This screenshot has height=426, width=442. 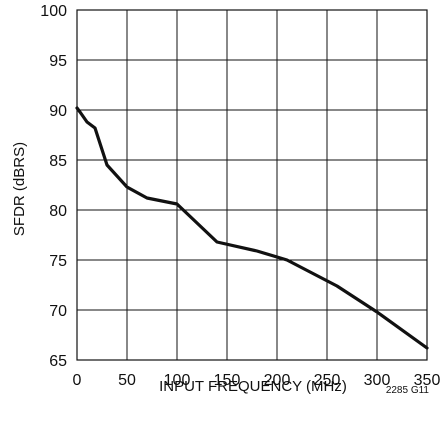 What do you see at coordinates (227, 380) in the screenshot?
I see `x-tick-label-150: 150` at bounding box center [227, 380].